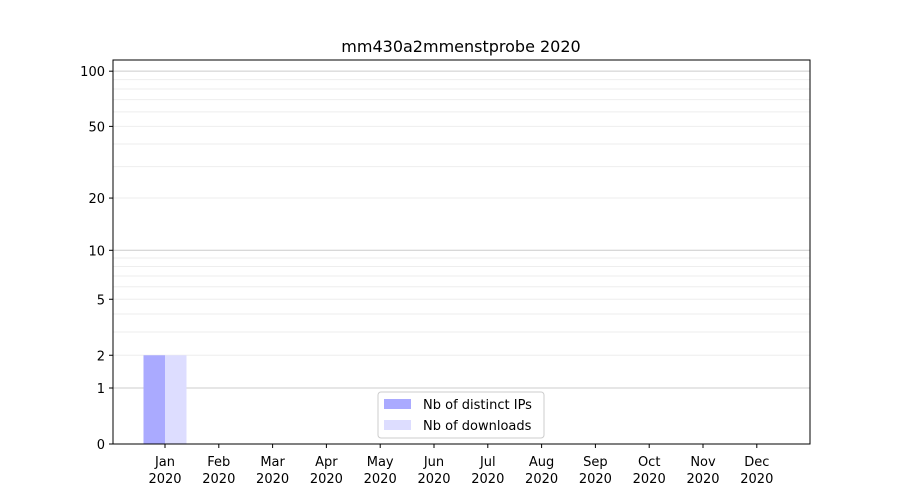  Describe the element at coordinates (477, 405) in the screenshot. I see `legend-label: Nb of distinct IPs` at that location.